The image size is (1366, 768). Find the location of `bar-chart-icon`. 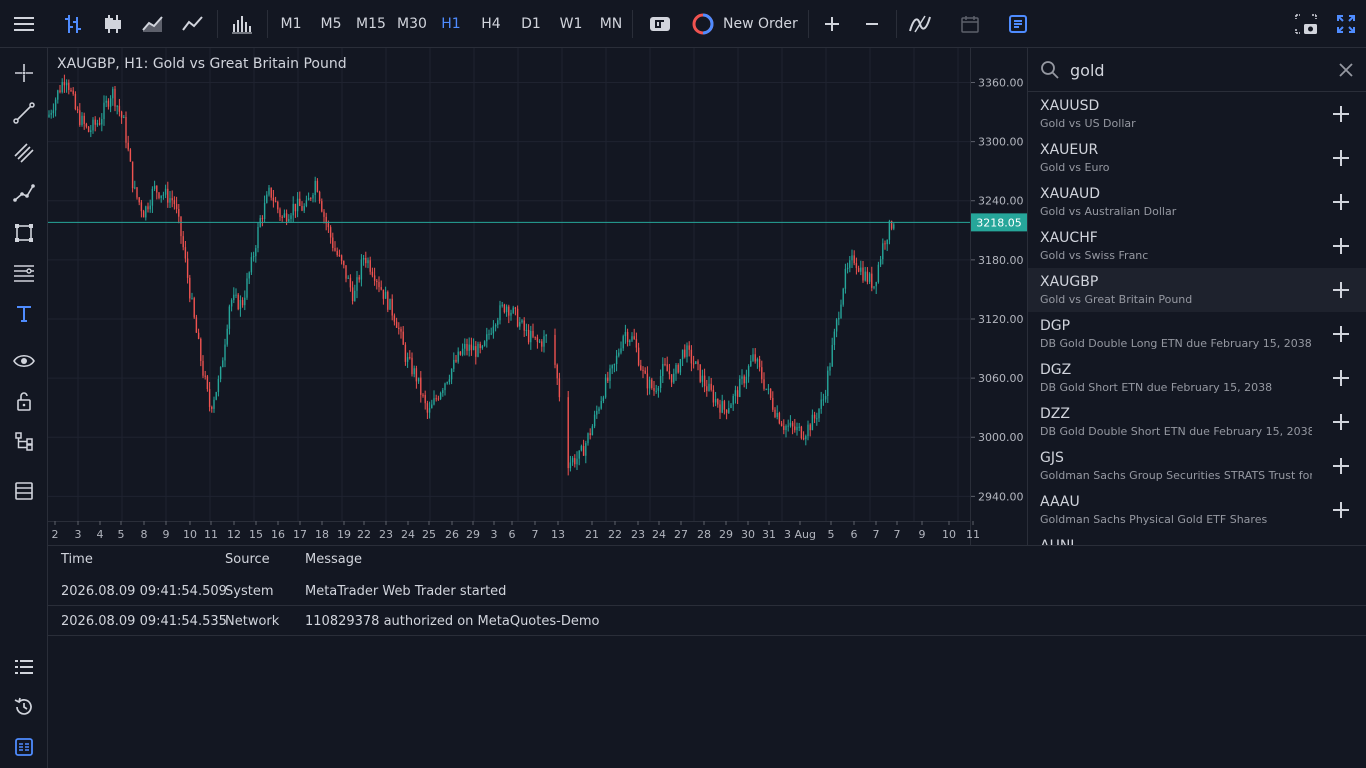

bar-chart-icon is located at coordinates (73, 24).